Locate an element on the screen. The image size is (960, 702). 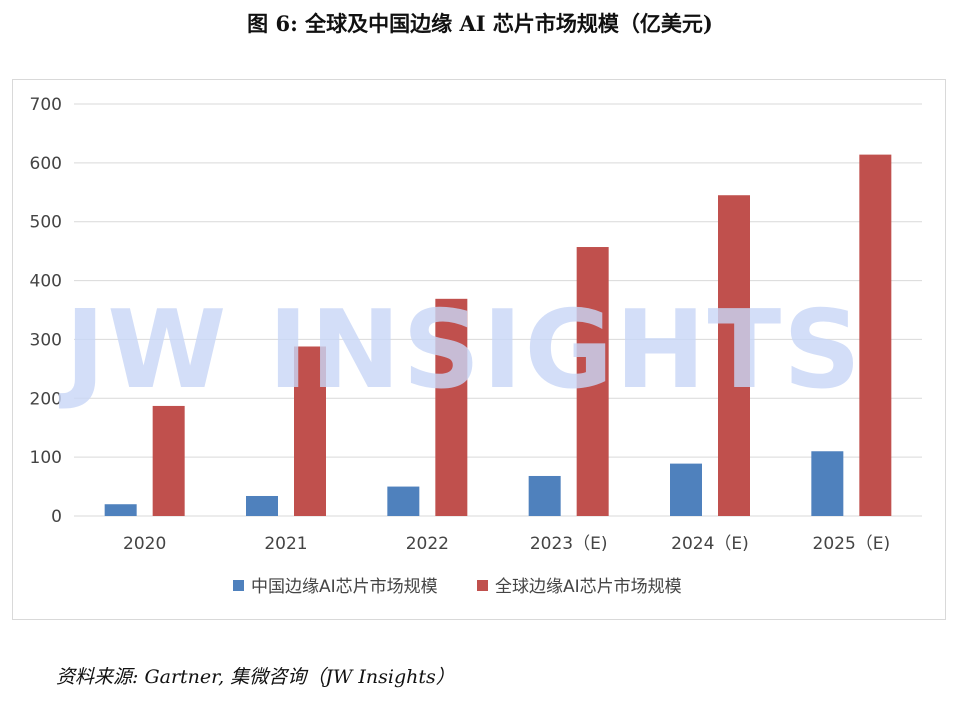
y-tick-label: 500 is located at coordinates (46, 223).